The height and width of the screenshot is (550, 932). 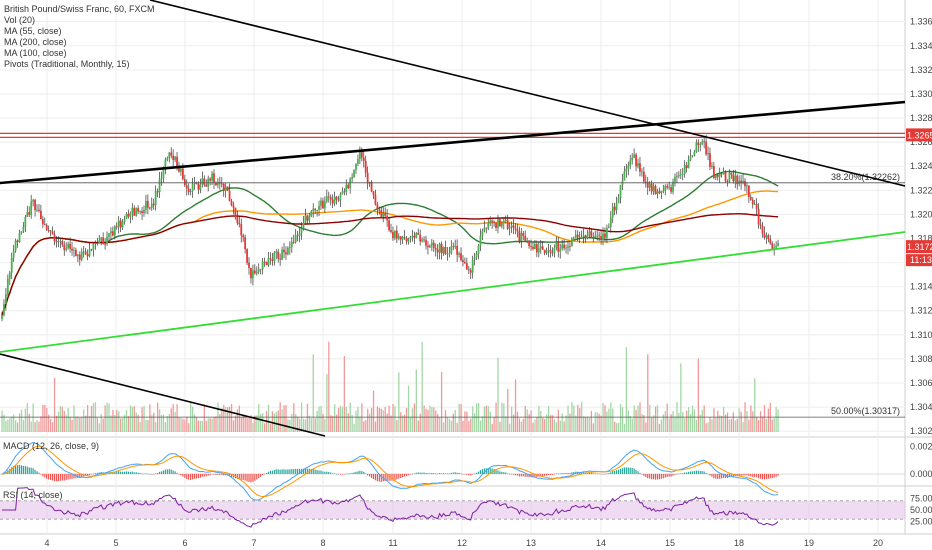 I want to click on x-tick-label: 14, so click(x=601, y=543).